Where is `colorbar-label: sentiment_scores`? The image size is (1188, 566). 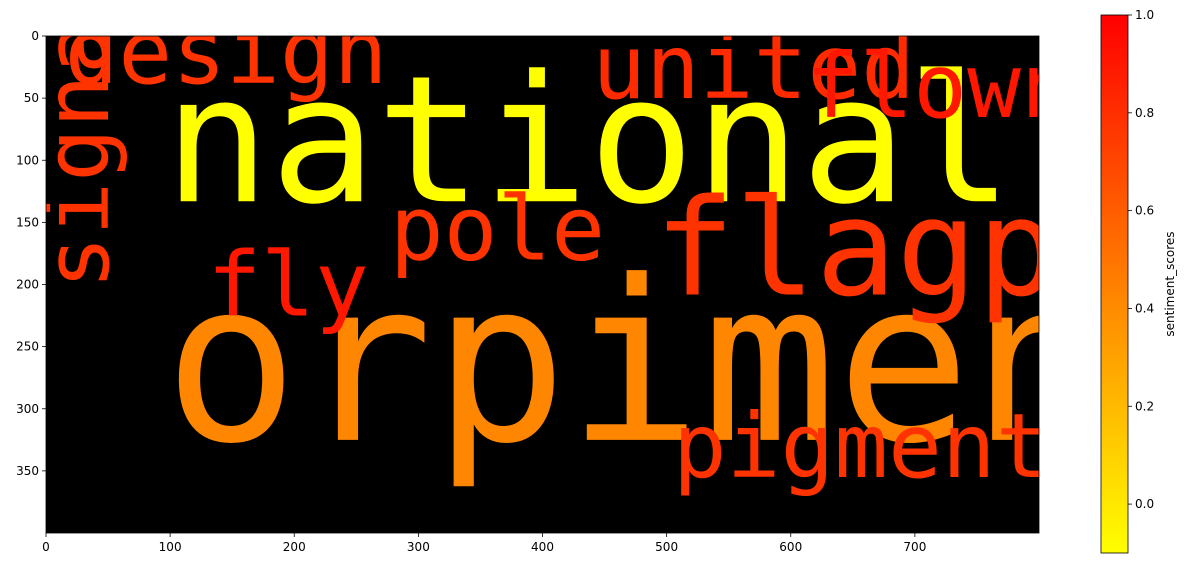
colorbar-label: sentiment_scores is located at coordinates (1170, 283).